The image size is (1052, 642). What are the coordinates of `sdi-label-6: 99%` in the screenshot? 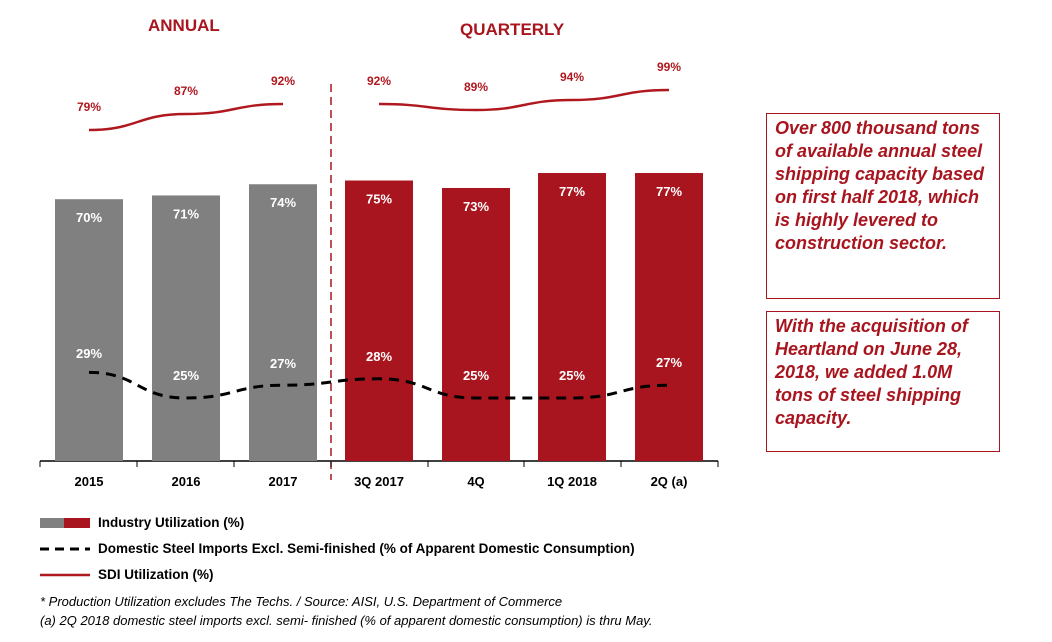 It's located at (669, 67).